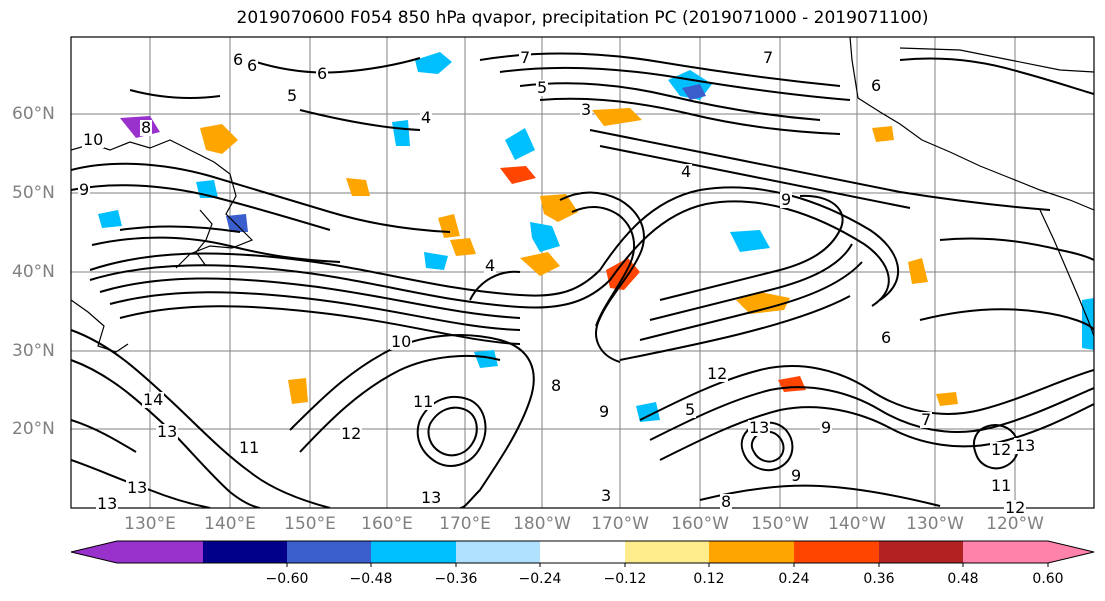 The image size is (1105, 601). What do you see at coordinates (456, 579) in the screenshot?
I see `colorbar-tick-label: −0.36` at bounding box center [456, 579].